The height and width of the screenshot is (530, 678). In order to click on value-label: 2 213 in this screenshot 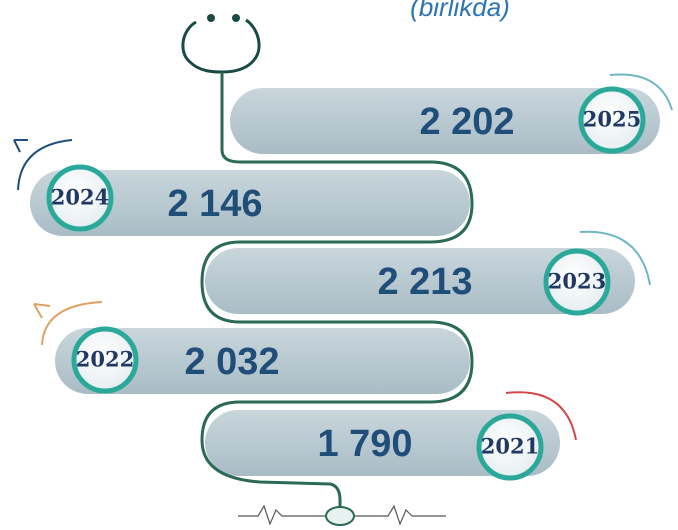, I will do `click(424, 282)`.